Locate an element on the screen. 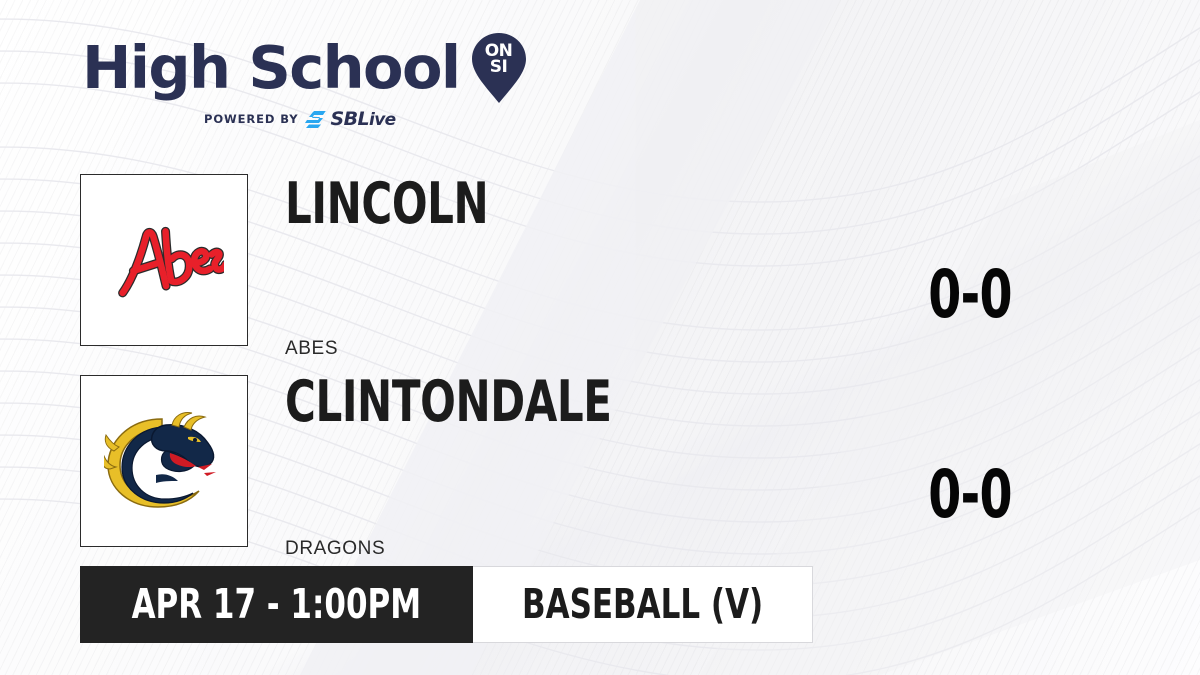  sblive-lower: ive is located at coordinates (382, 120).